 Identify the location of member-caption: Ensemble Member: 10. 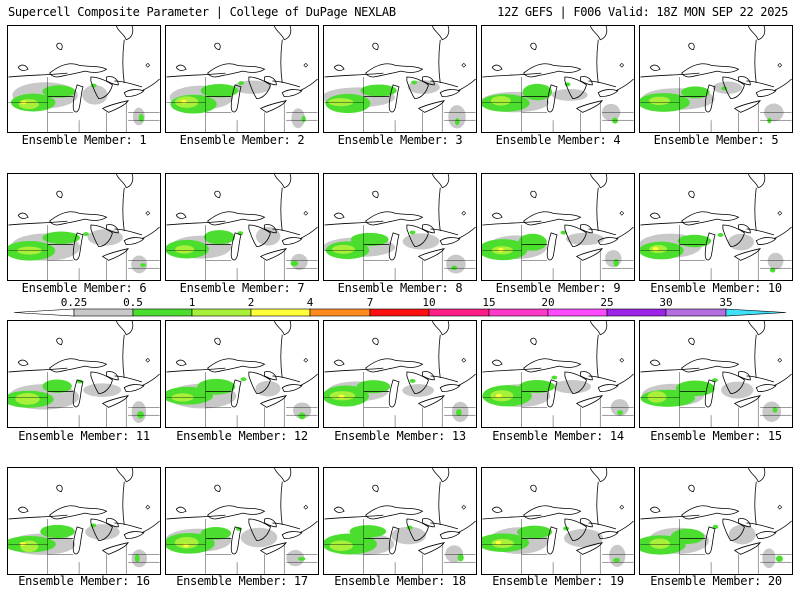
(716, 288).